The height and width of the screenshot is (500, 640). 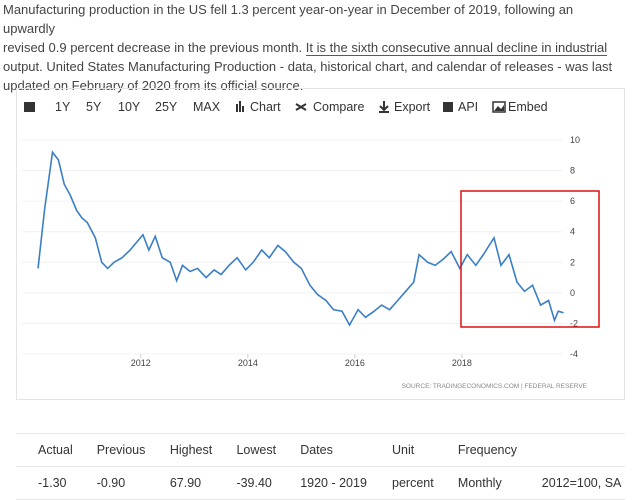 I want to click on range-button: 25Y, so click(x=166, y=107).